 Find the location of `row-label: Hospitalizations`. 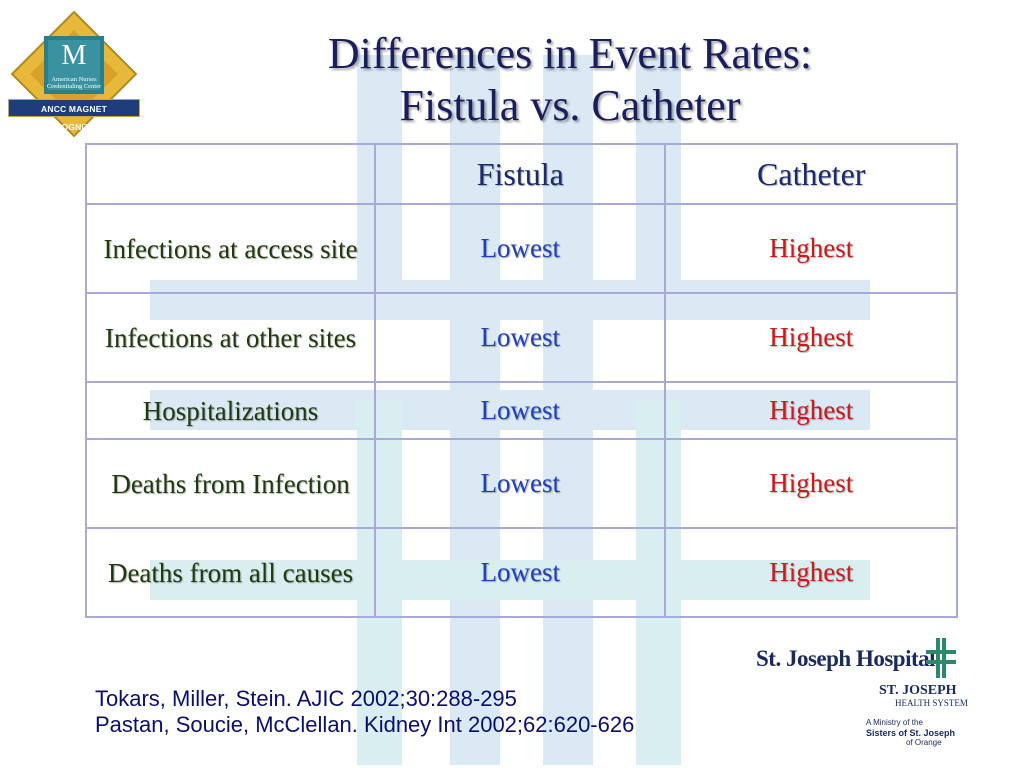

row-label: Hospitalizations is located at coordinates (230, 410).